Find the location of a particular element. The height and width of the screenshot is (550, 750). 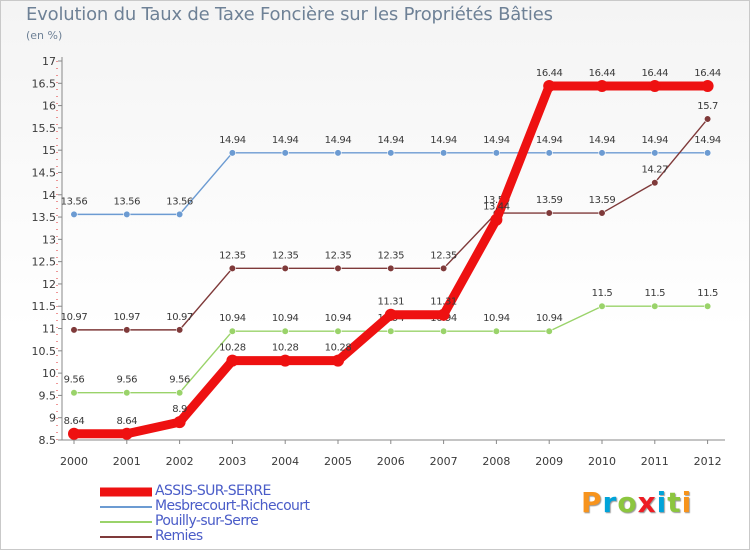

logo-letter: o is located at coordinates (627, 502).